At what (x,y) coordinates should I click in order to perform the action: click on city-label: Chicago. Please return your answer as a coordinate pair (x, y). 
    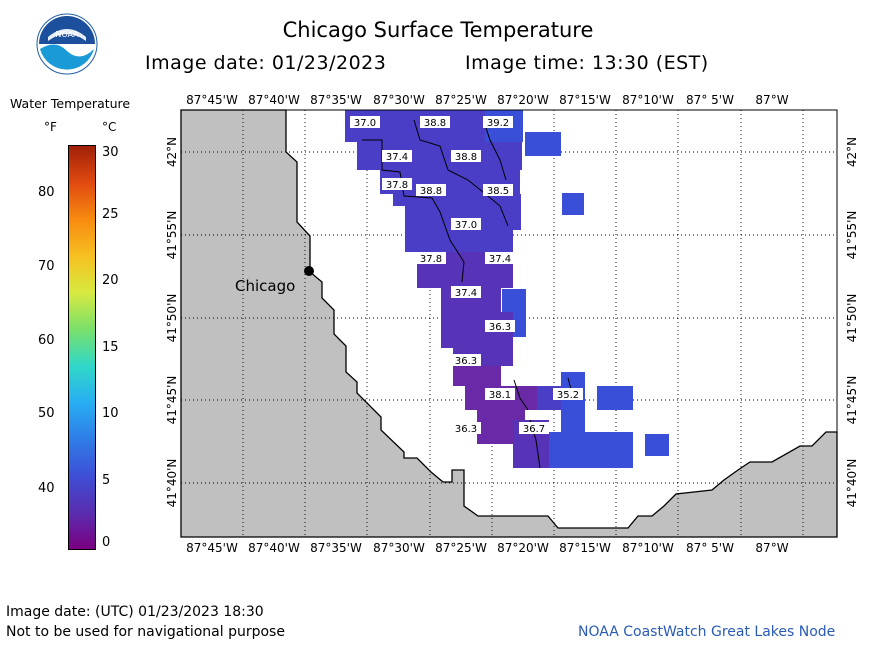
    Looking at the image, I should click on (265, 286).